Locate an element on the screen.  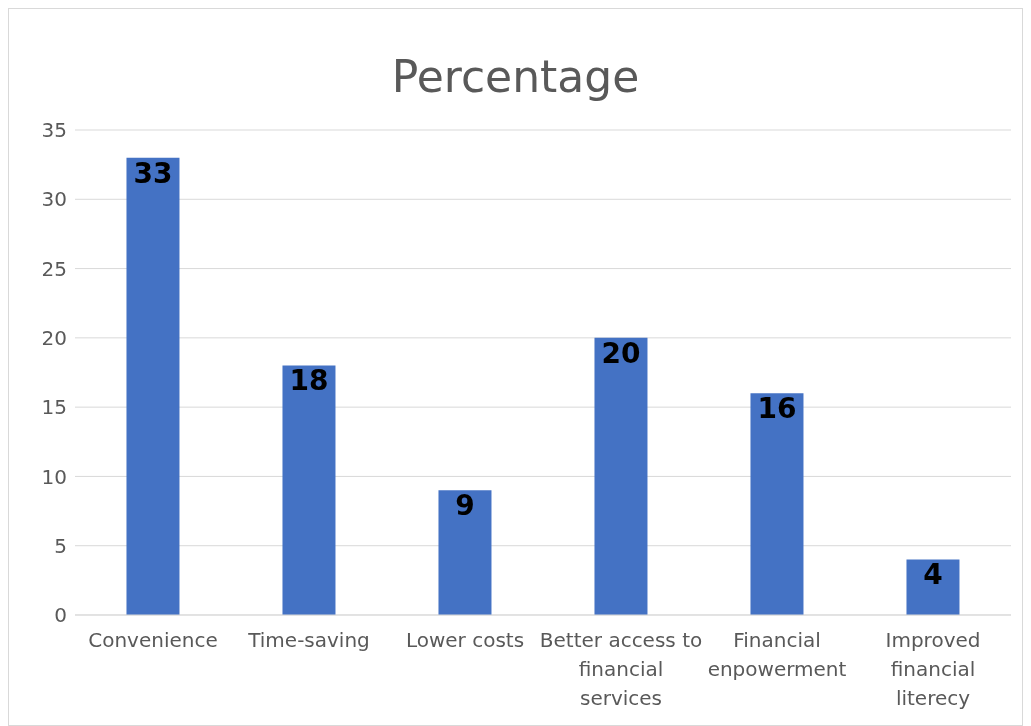
data-label: 4 is located at coordinates (933, 575).